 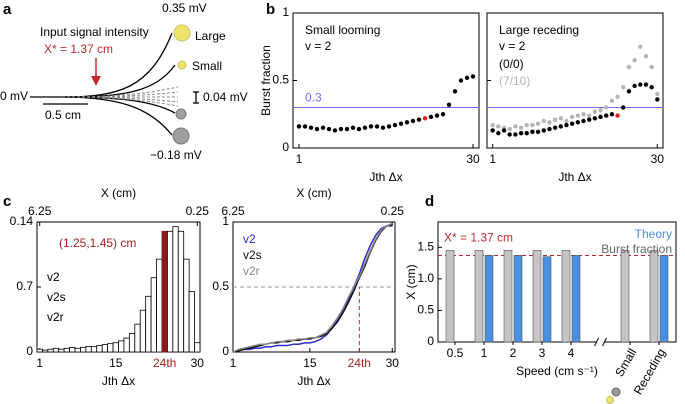 What do you see at coordinates (425, 278) in the screenshot?
I see `y-tick-label: 1.0` at bounding box center [425, 278].